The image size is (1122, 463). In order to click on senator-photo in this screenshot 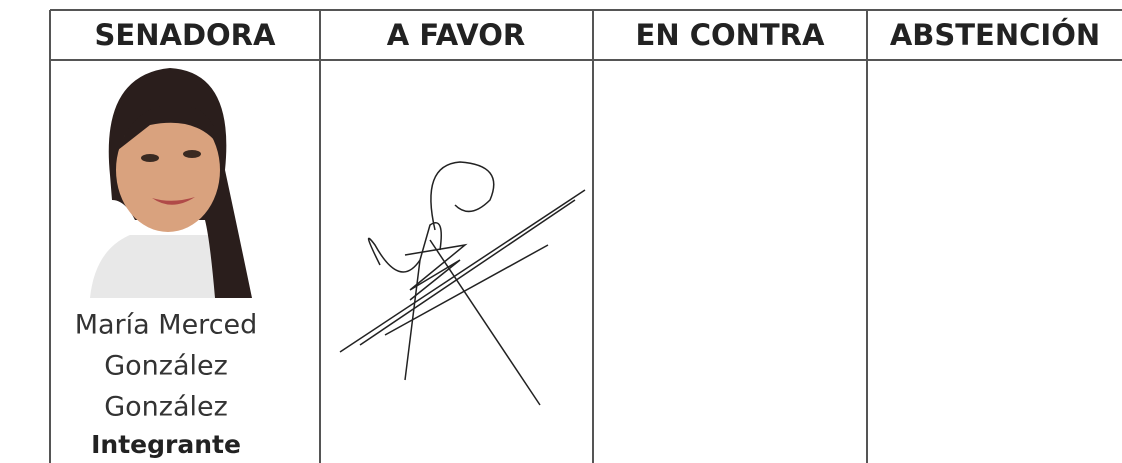, I will do `click(171, 183)`.